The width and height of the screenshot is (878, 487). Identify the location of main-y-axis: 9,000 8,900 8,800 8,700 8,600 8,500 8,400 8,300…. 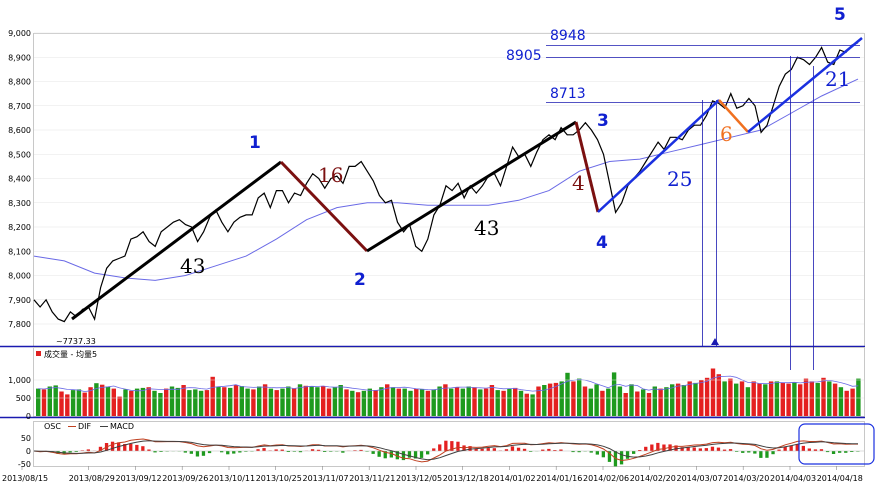
(19, 179).